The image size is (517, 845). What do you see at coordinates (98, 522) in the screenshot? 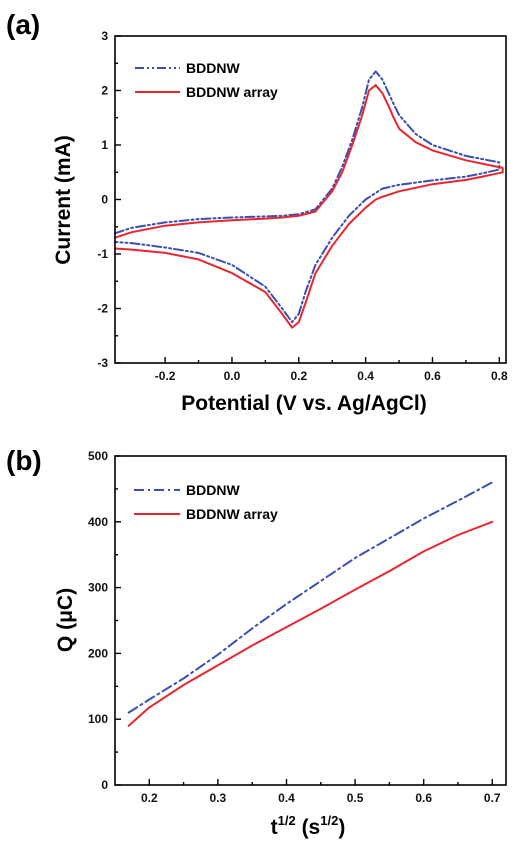
I see `panel-b-y-tick-label: 400` at bounding box center [98, 522].